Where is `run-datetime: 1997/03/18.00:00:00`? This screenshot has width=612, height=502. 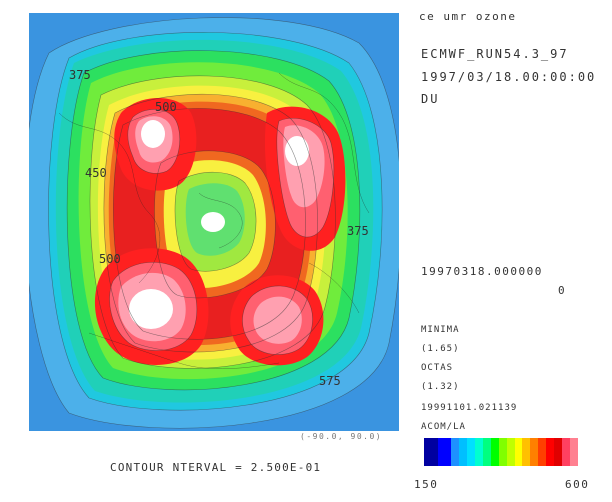
run-datetime: 1997/03/18.00:00:00 is located at coordinates (509, 77).